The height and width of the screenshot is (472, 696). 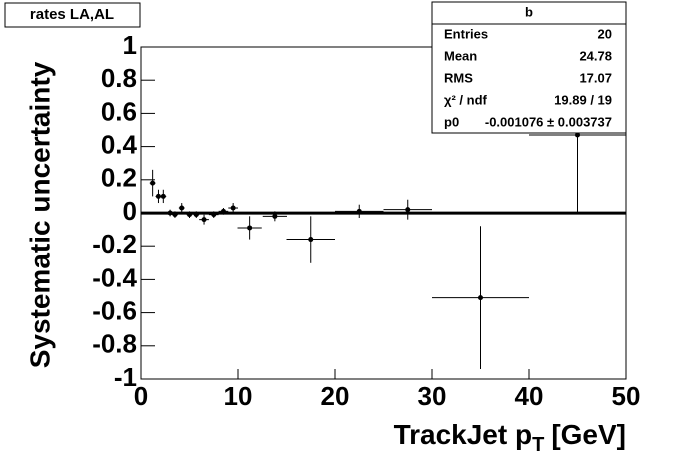 I want to click on stats-name: Mean, so click(x=460, y=55).